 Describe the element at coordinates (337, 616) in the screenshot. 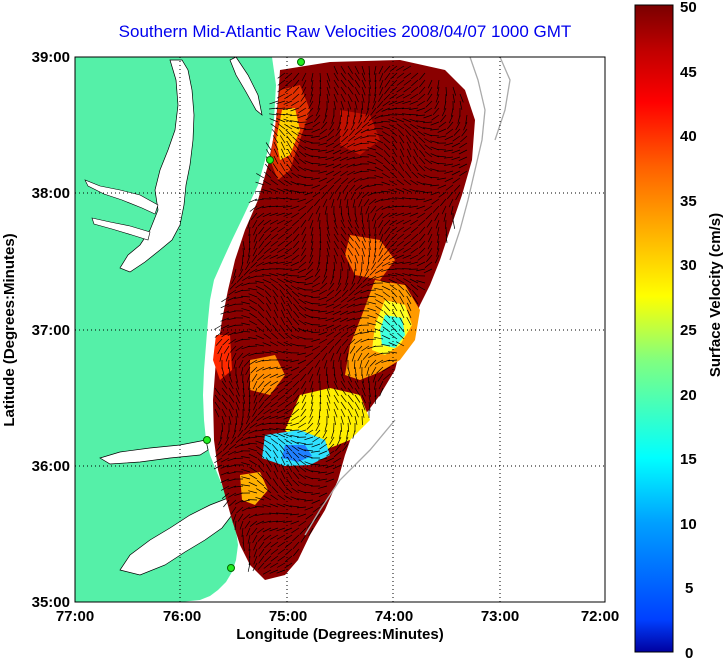

I see `x-tick-labels: 77:00 76:00 75:00 74:00 73:00 72:00` at that location.